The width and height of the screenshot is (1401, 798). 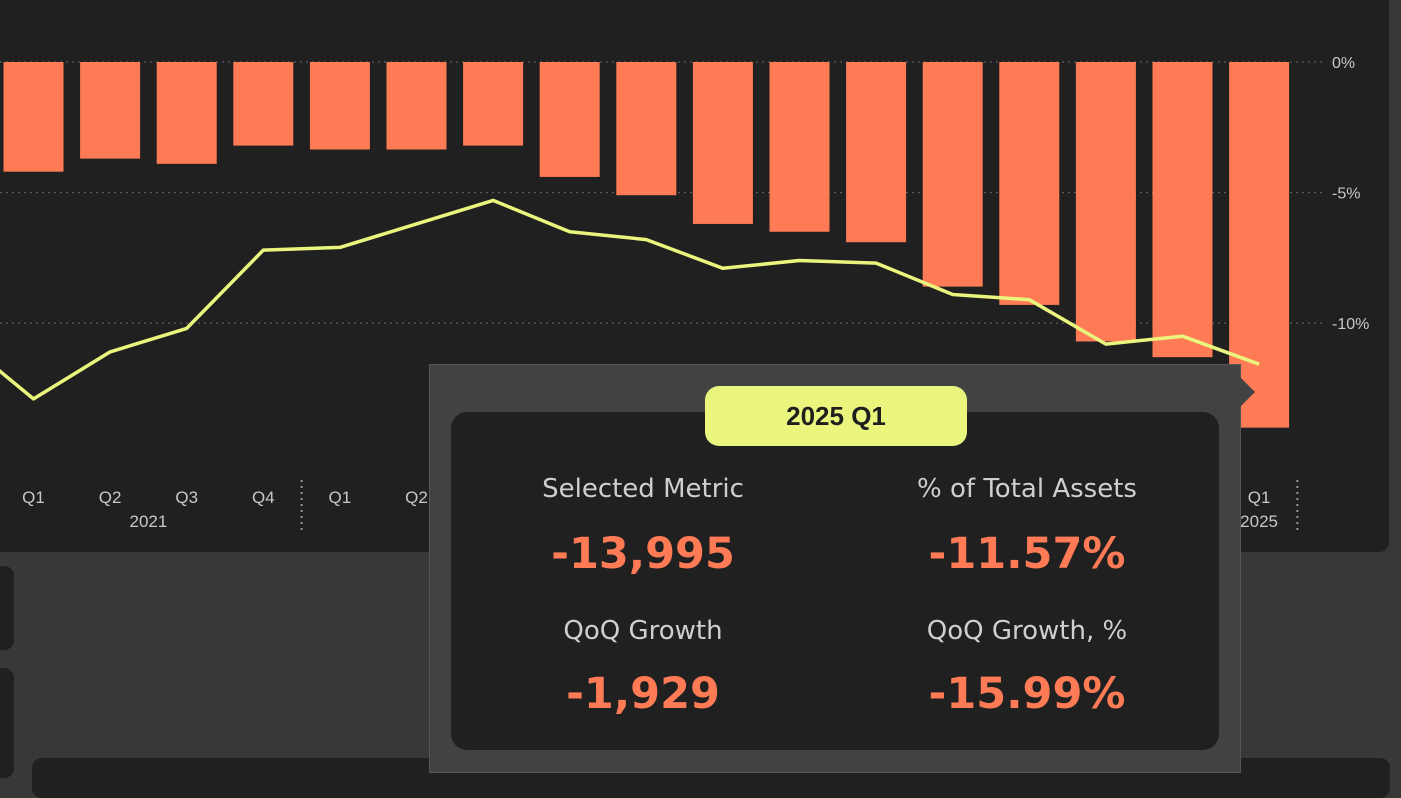 I want to click on tooltip-arrow, so click(x=1247, y=392).